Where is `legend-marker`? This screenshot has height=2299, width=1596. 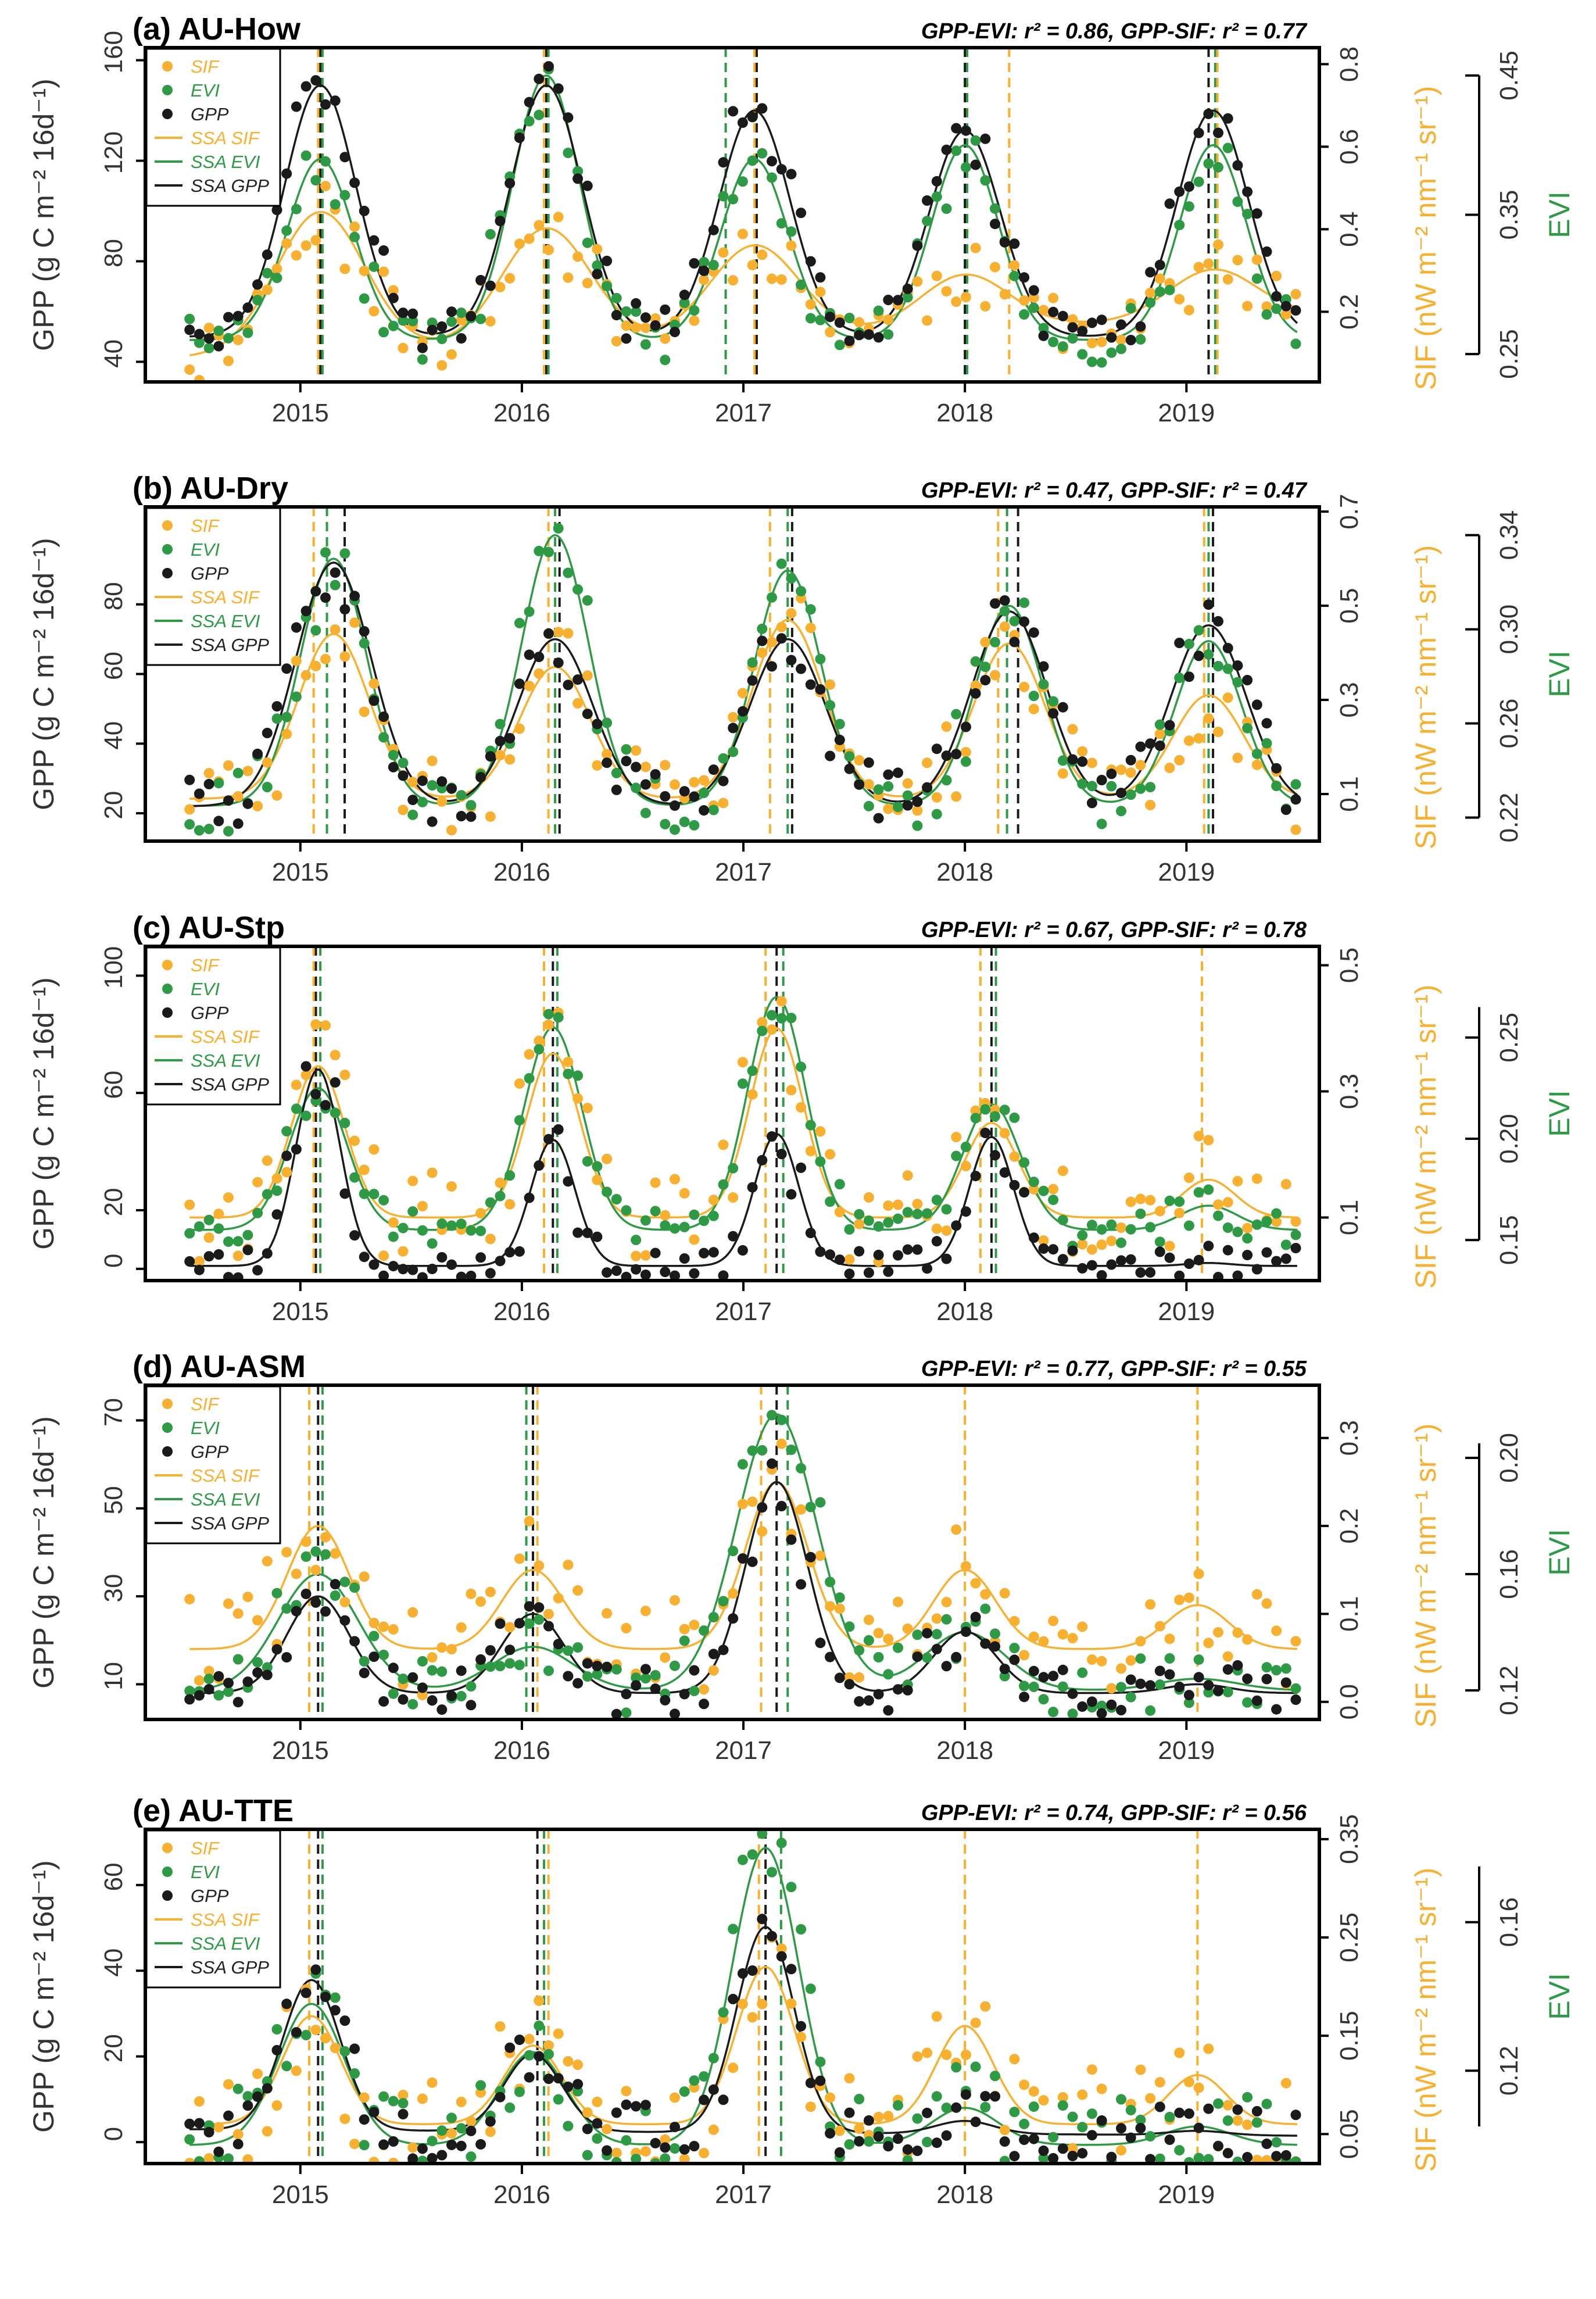 legend-marker is located at coordinates (167, 1451).